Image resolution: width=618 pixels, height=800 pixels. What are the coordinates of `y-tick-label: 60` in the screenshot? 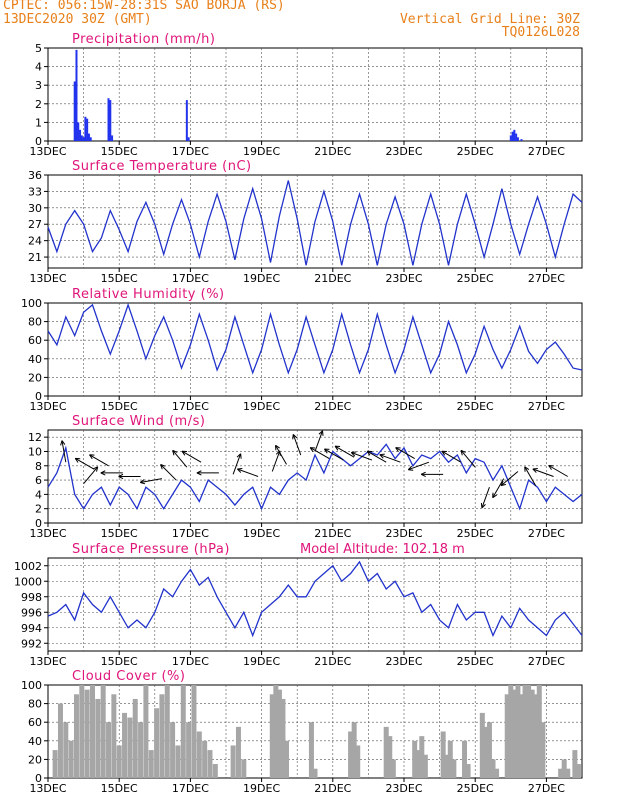 It's located at (35, 340).